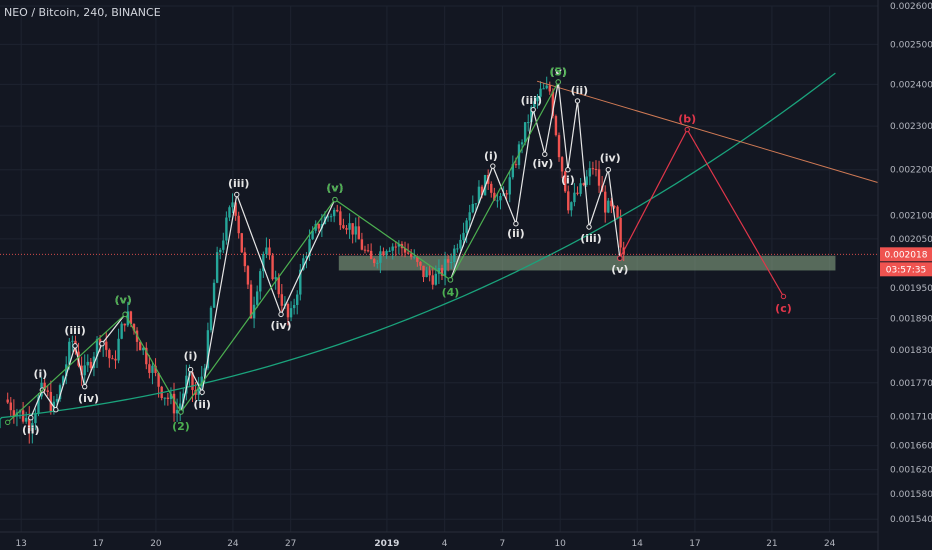 The height and width of the screenshot is (550, 932). What do you see at coordinates (911, 240) in the screenshot?
I see `price-tick-label: 0.002050` at bounding box center [911, 240].